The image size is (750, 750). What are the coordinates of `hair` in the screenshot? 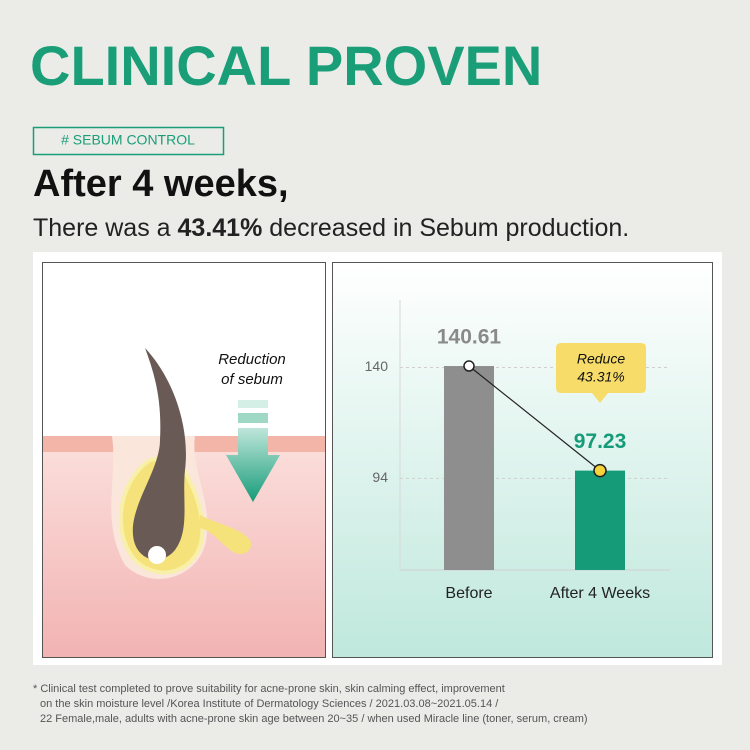 It's located at (159, 454).